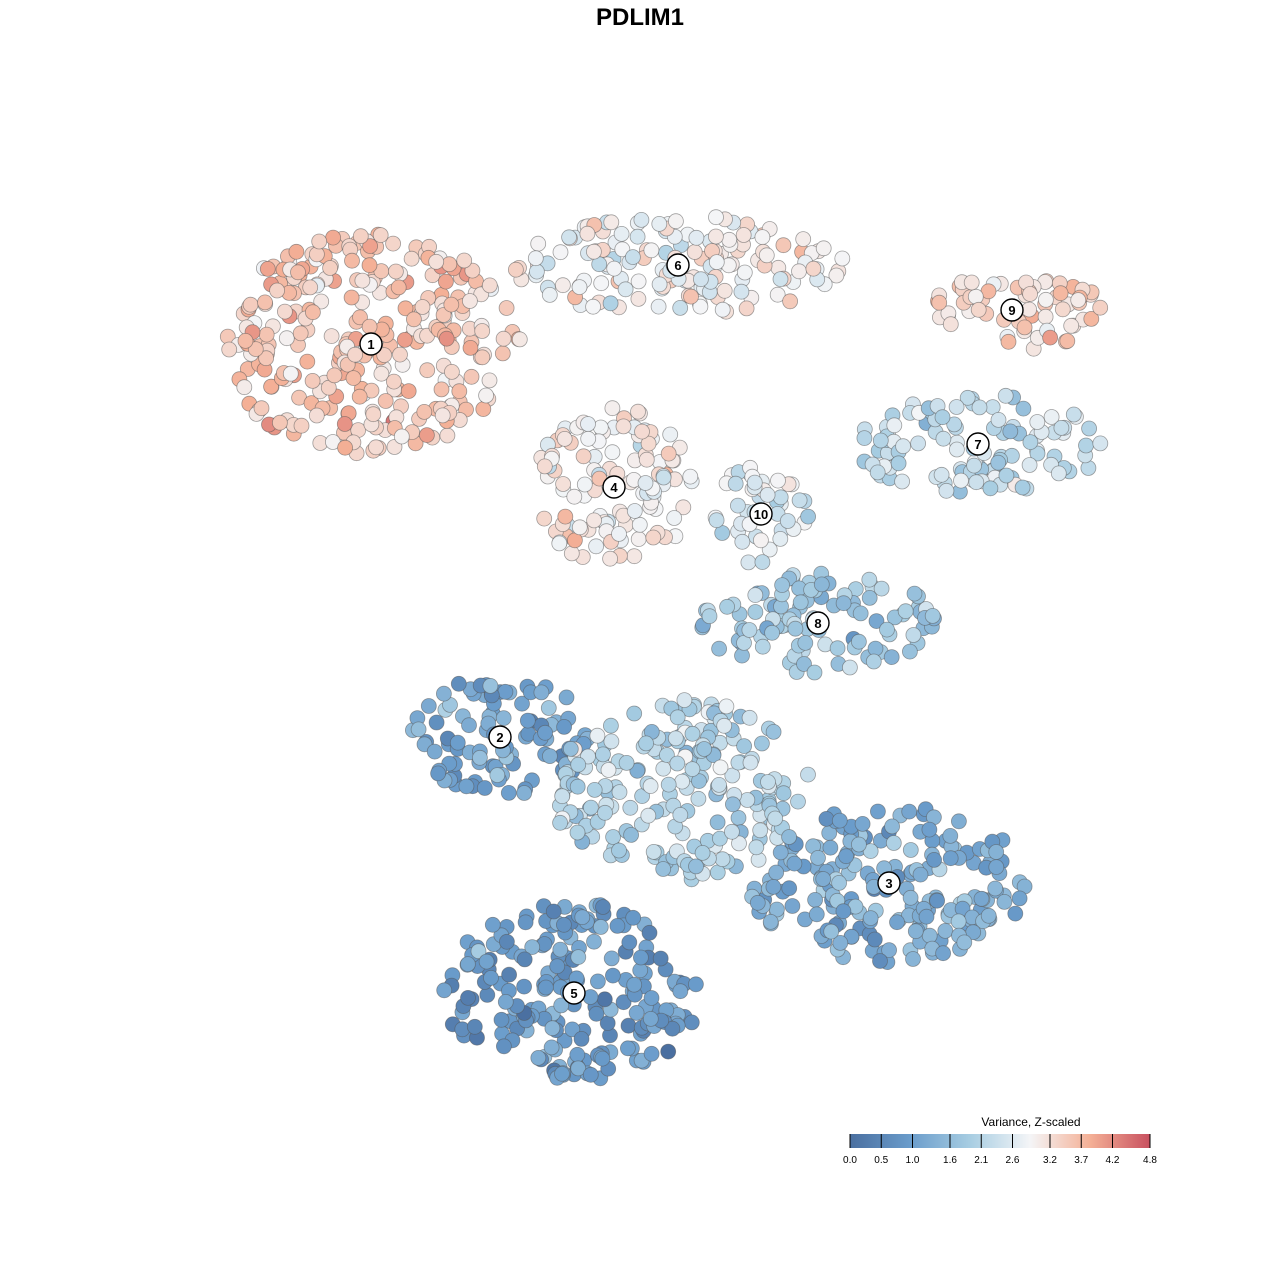 The image size is (1280, 1280). Describe the element at coordinates (678, 265) in the screenshot. I see `cluster-label-6: 6` at that location.